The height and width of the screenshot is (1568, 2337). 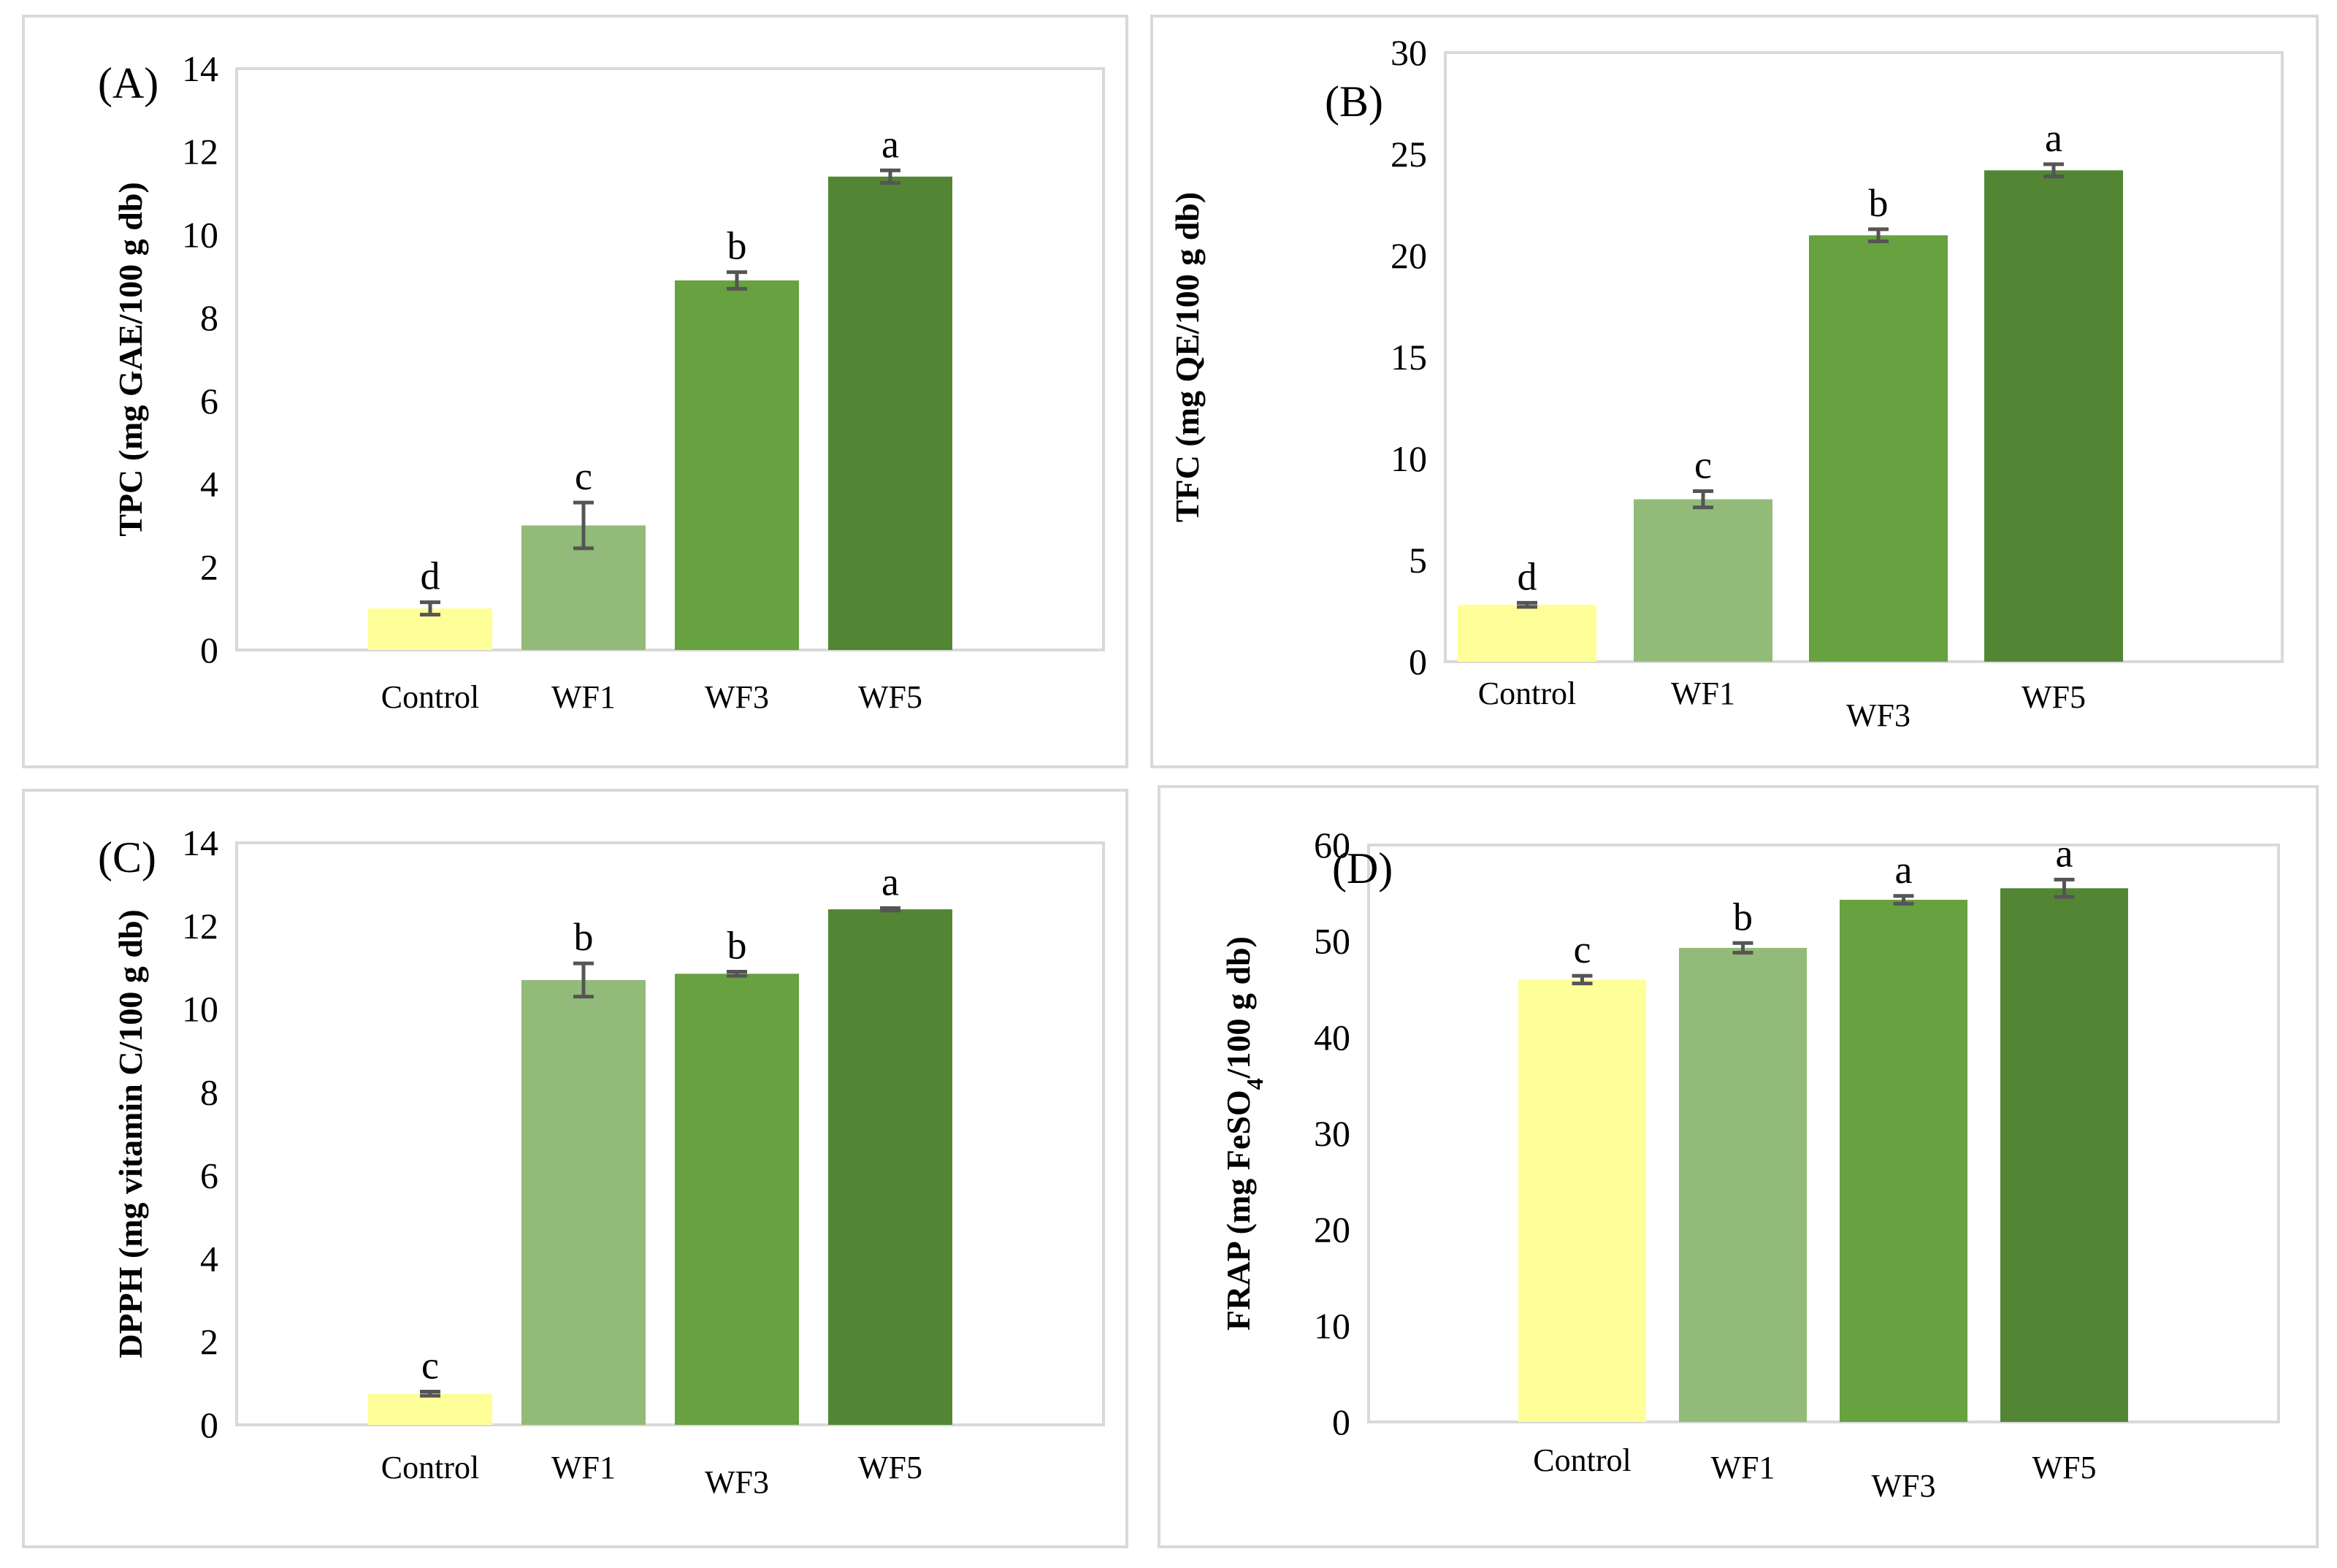 What do you see at coordinates (1363, 868) in the screenshot?
I see `panel-label: (D)` at bounding box center [1363, 868].